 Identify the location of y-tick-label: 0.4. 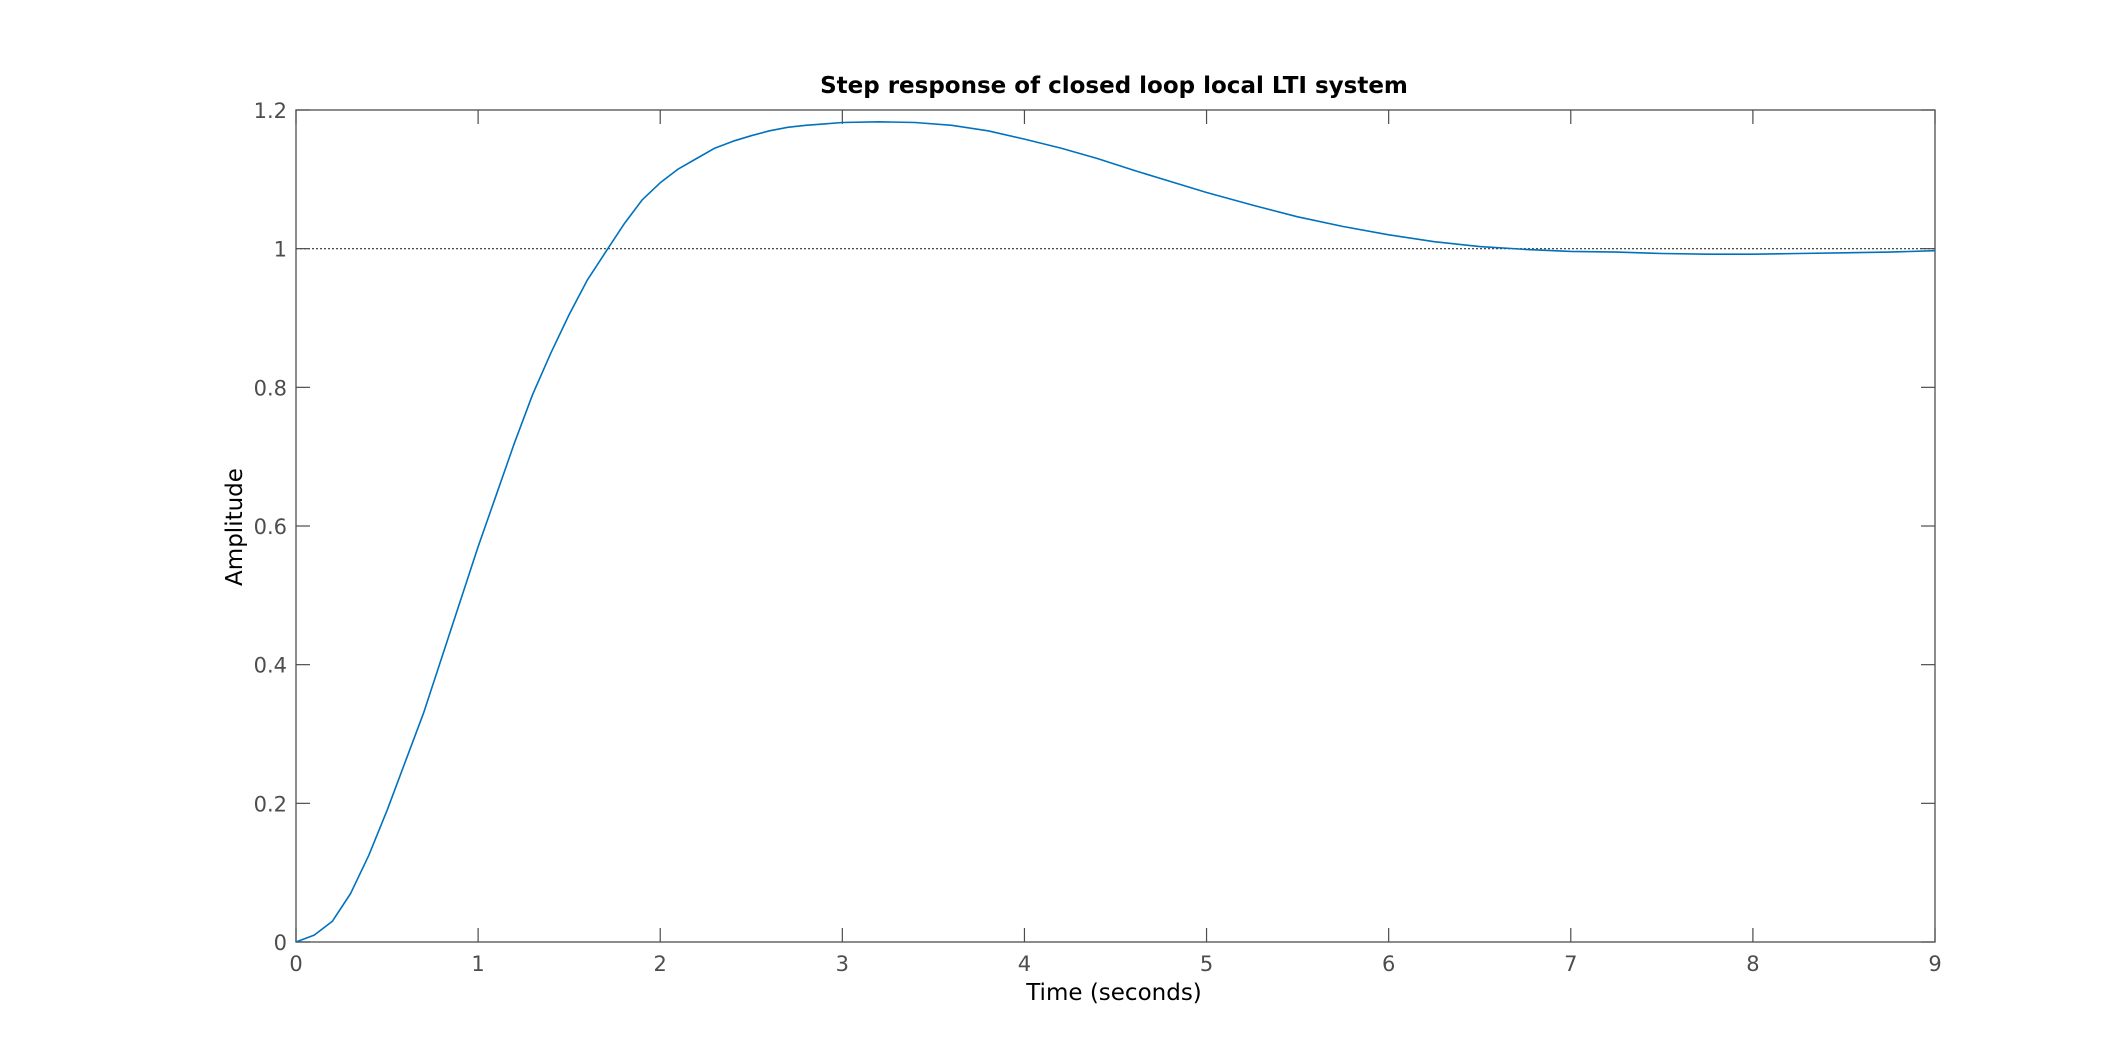
(270, 666).